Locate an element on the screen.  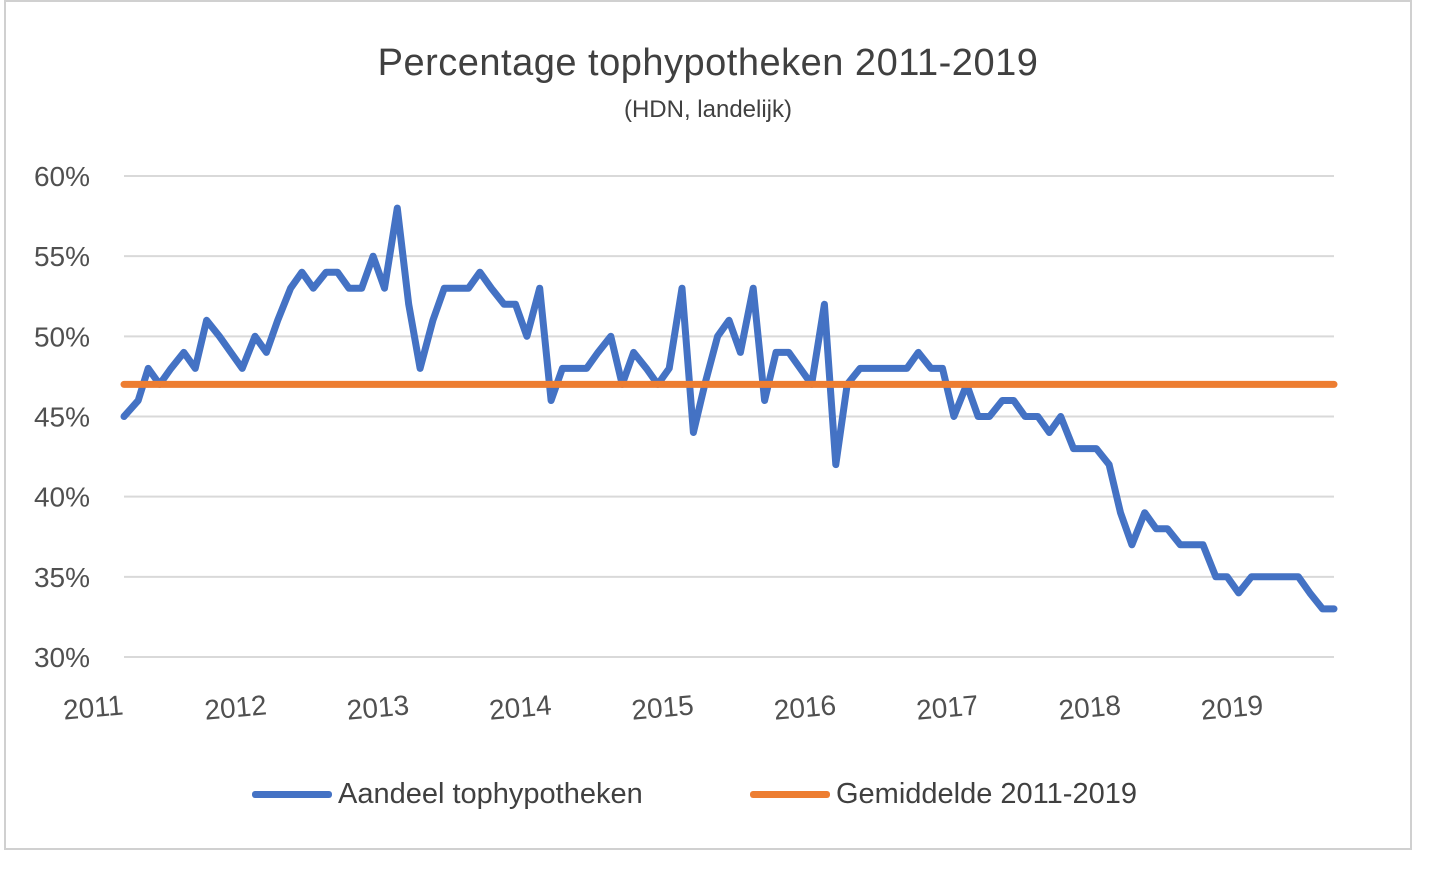
x-tick-label: 2011 is located at coordinates (93, 707).